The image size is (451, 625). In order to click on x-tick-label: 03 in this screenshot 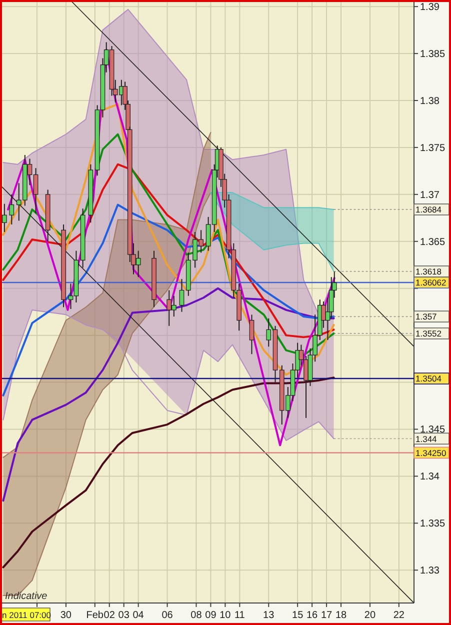, I will do `click(124, 615)`.